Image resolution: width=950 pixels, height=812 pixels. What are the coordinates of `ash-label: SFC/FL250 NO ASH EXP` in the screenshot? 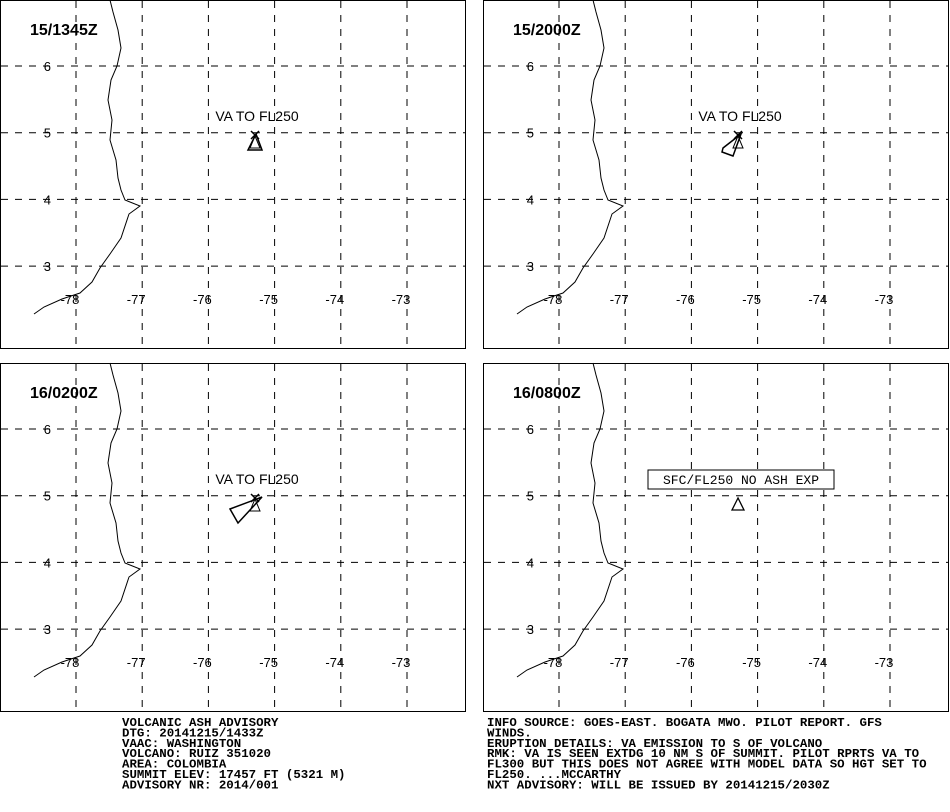 It's located at (741, 480).